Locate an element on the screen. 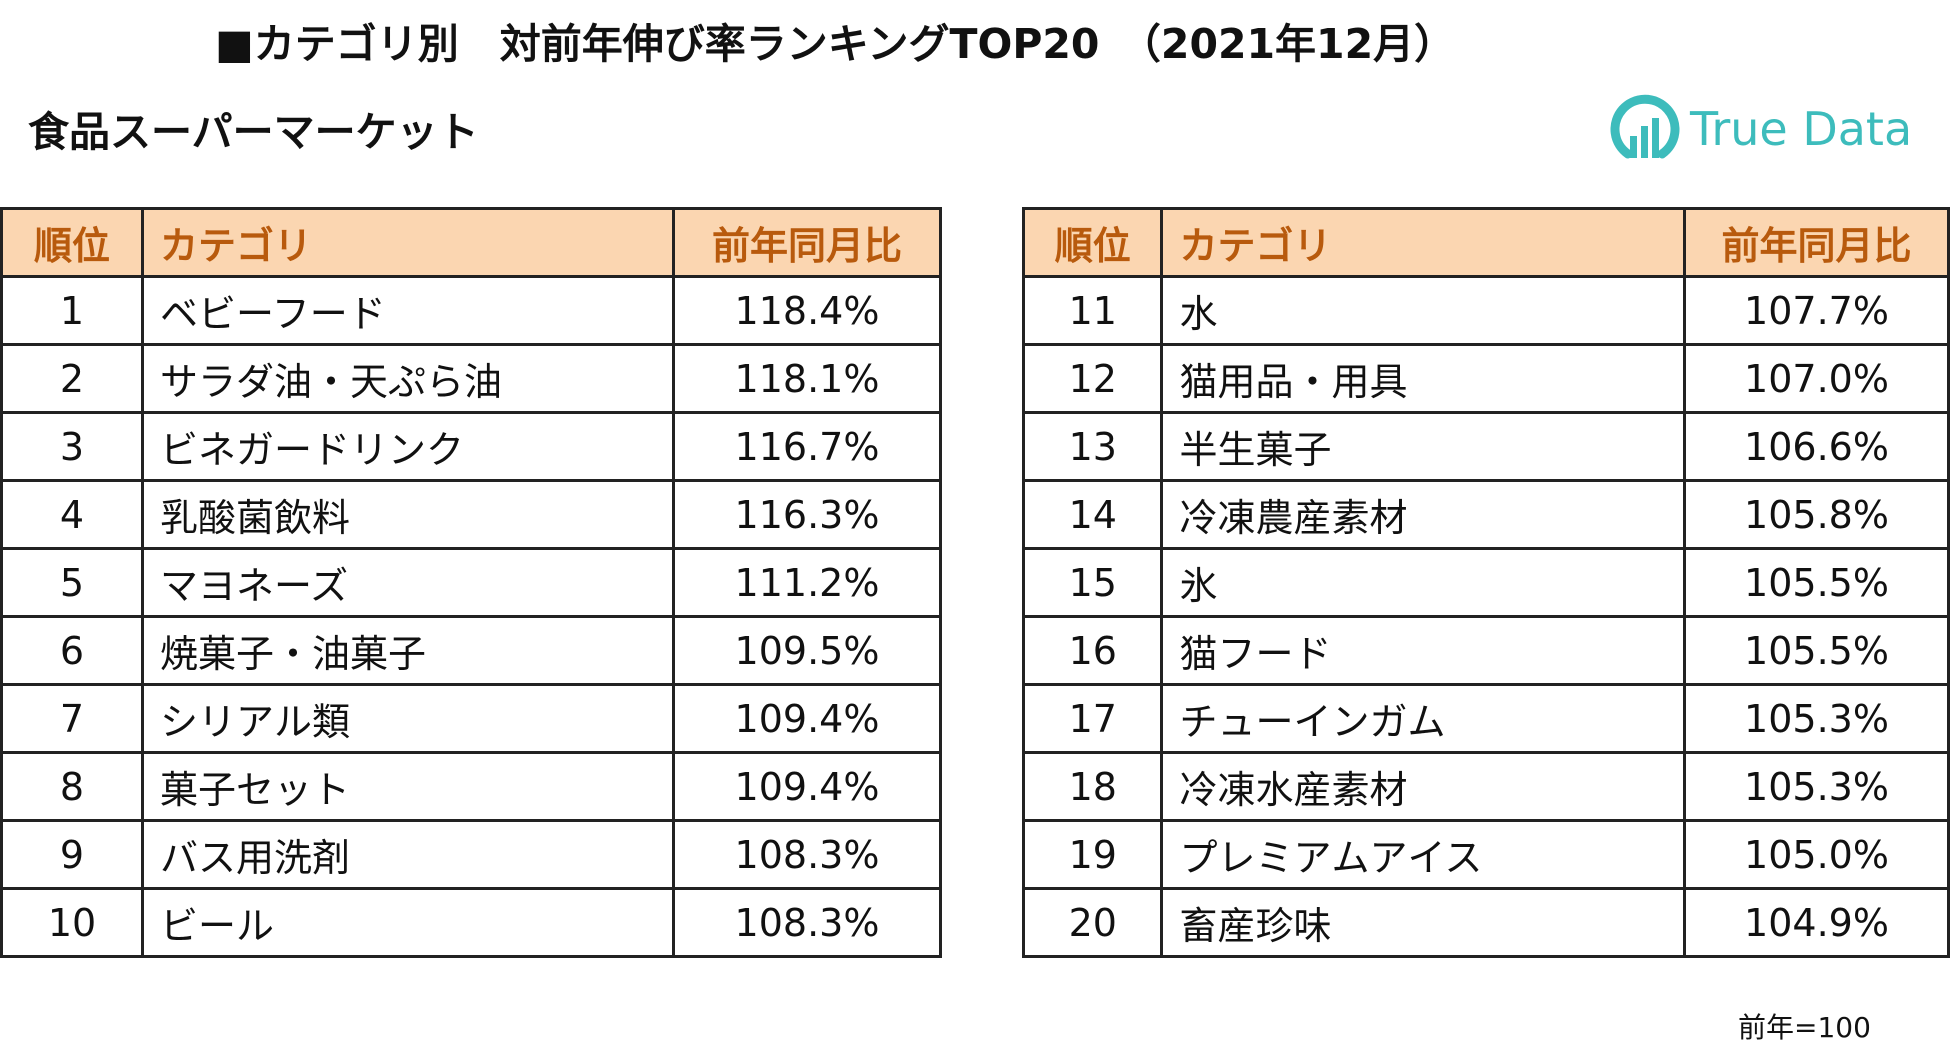 Image resolution: width=1950 pixels, height=1062 pixels. ratio-cell: 107.0% is located at coordinates (1816, 378).